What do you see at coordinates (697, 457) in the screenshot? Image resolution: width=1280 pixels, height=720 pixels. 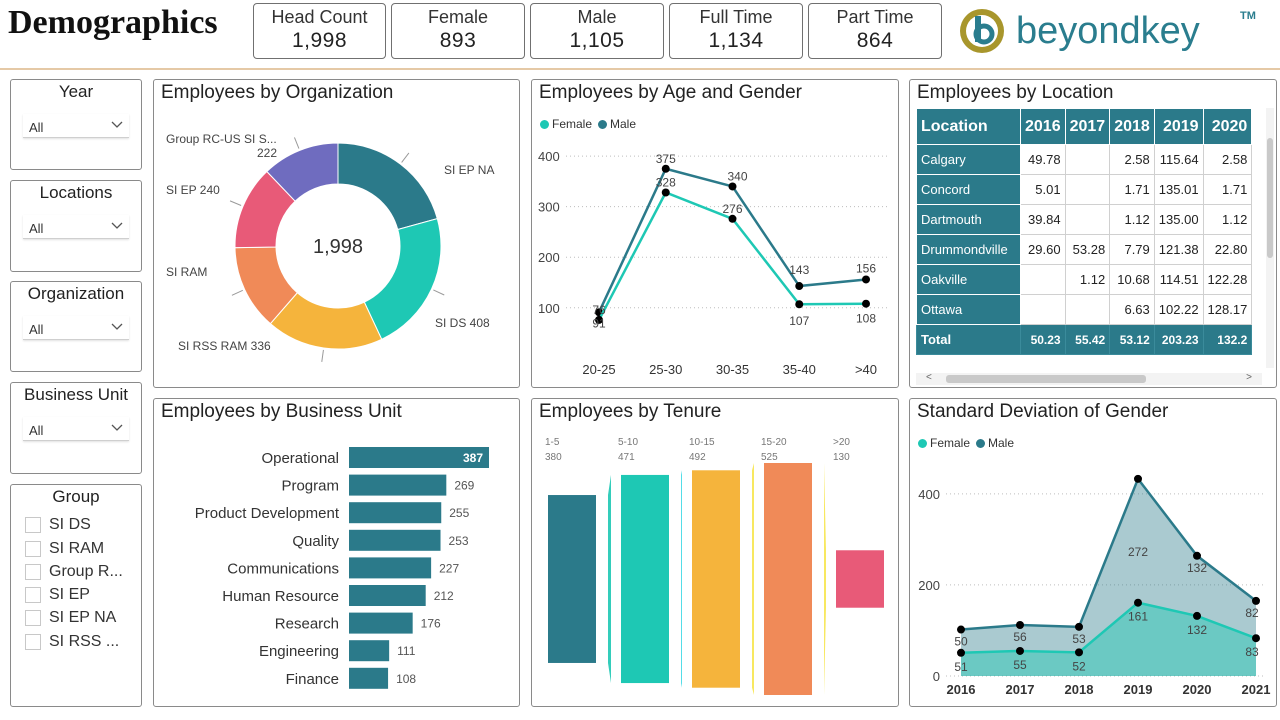 I see `funnel-stage-value: 492` at bounding box center [697, 457].